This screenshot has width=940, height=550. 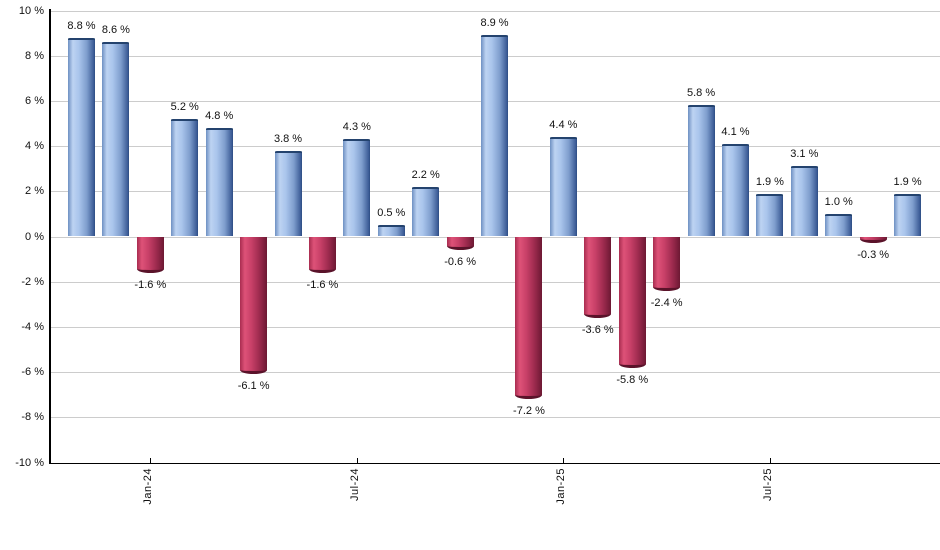 What do you see at coordinates (563, 125) in the screenshot?
I see `bar-value-label: 4.4 %` at bounding box center [563, 125].